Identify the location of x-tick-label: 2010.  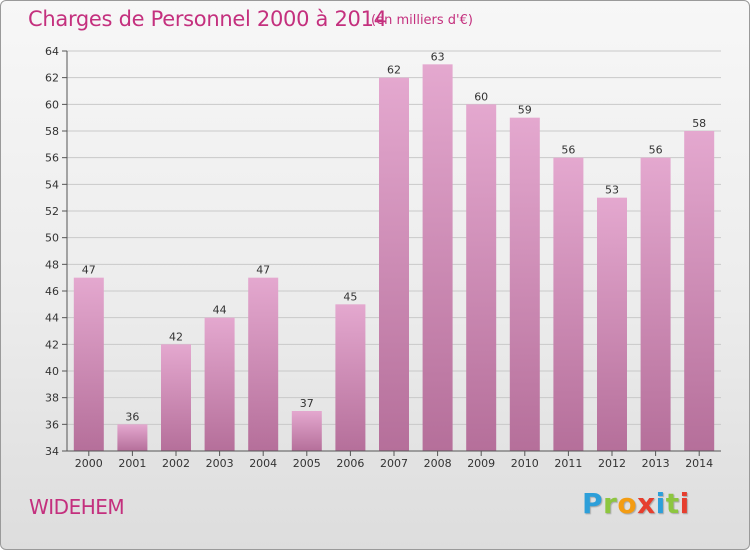
(525, 463).